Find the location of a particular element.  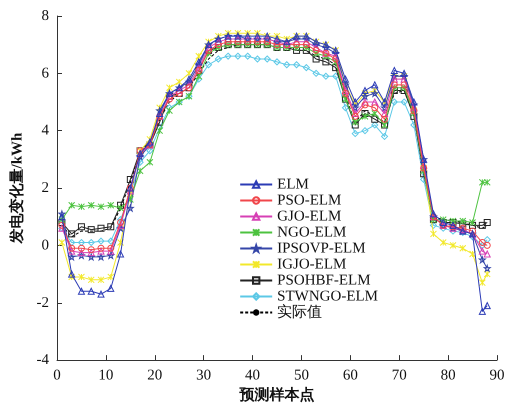

legend-label: 实际值 is located at coordinates (299, 312).